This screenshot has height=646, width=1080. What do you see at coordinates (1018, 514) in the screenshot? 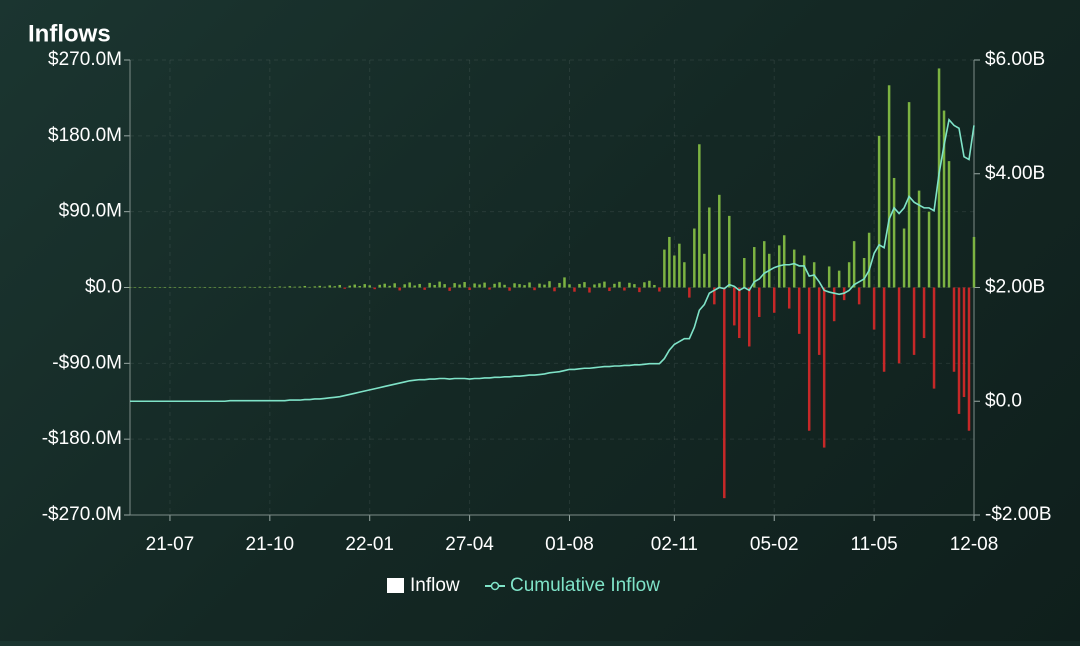
I see `y2-tick-label: -$2.00B` at bounding box center [1018, 514].